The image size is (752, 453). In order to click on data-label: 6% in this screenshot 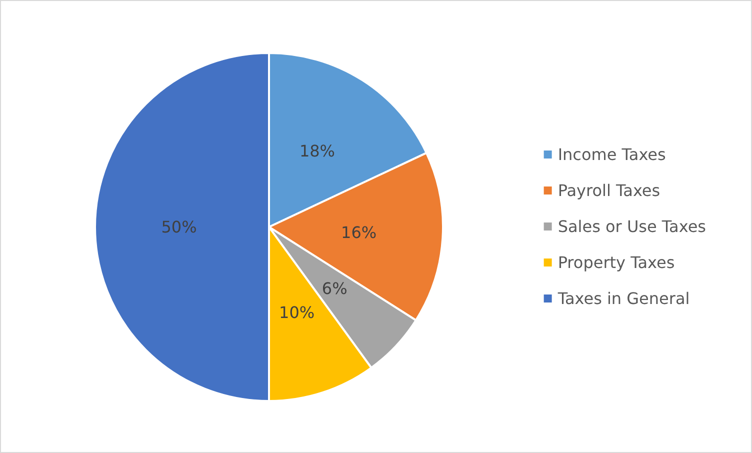, I will do `click(335, 288)`.